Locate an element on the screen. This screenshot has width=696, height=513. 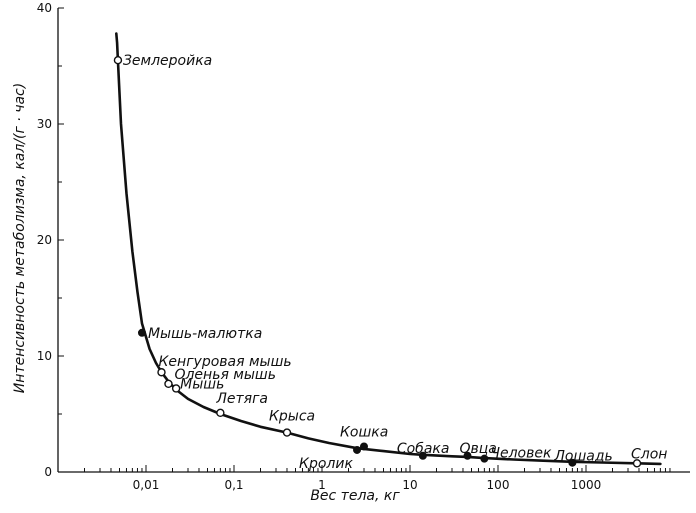
y-tick-label-40: 40 is located at coordinates (44, 8).